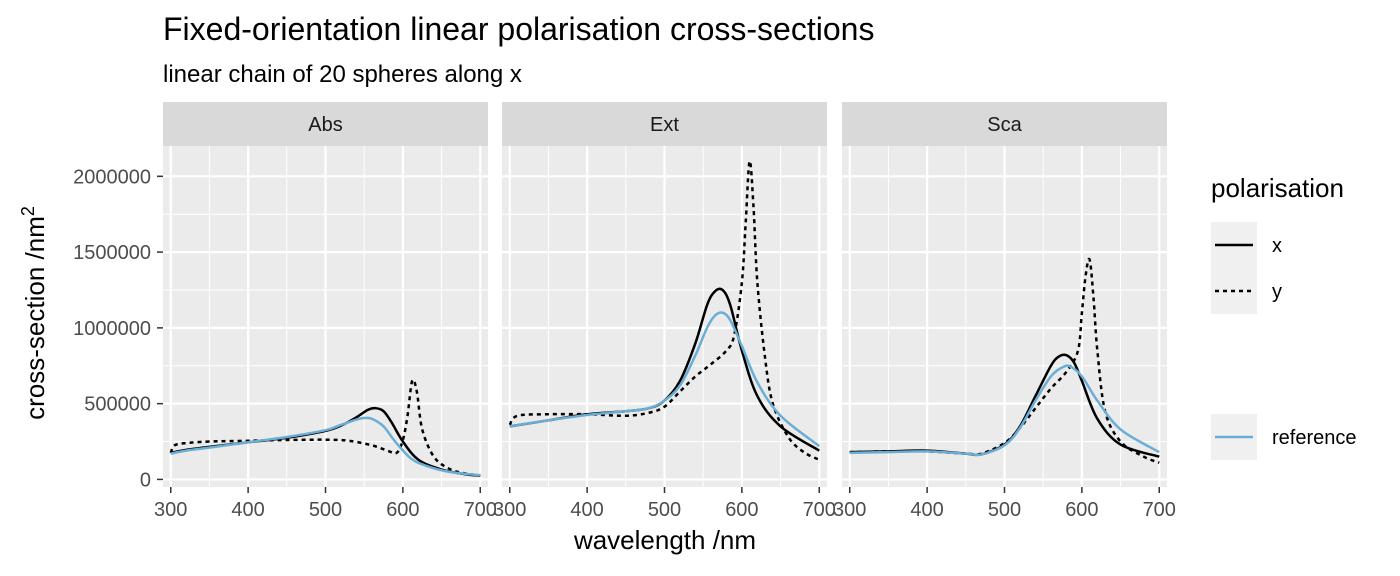 The image size is (1400, 576). Describe the element at coordinates (28, 211) in the screenshot. I see `y-axis-title-superscript: 2` at that location.